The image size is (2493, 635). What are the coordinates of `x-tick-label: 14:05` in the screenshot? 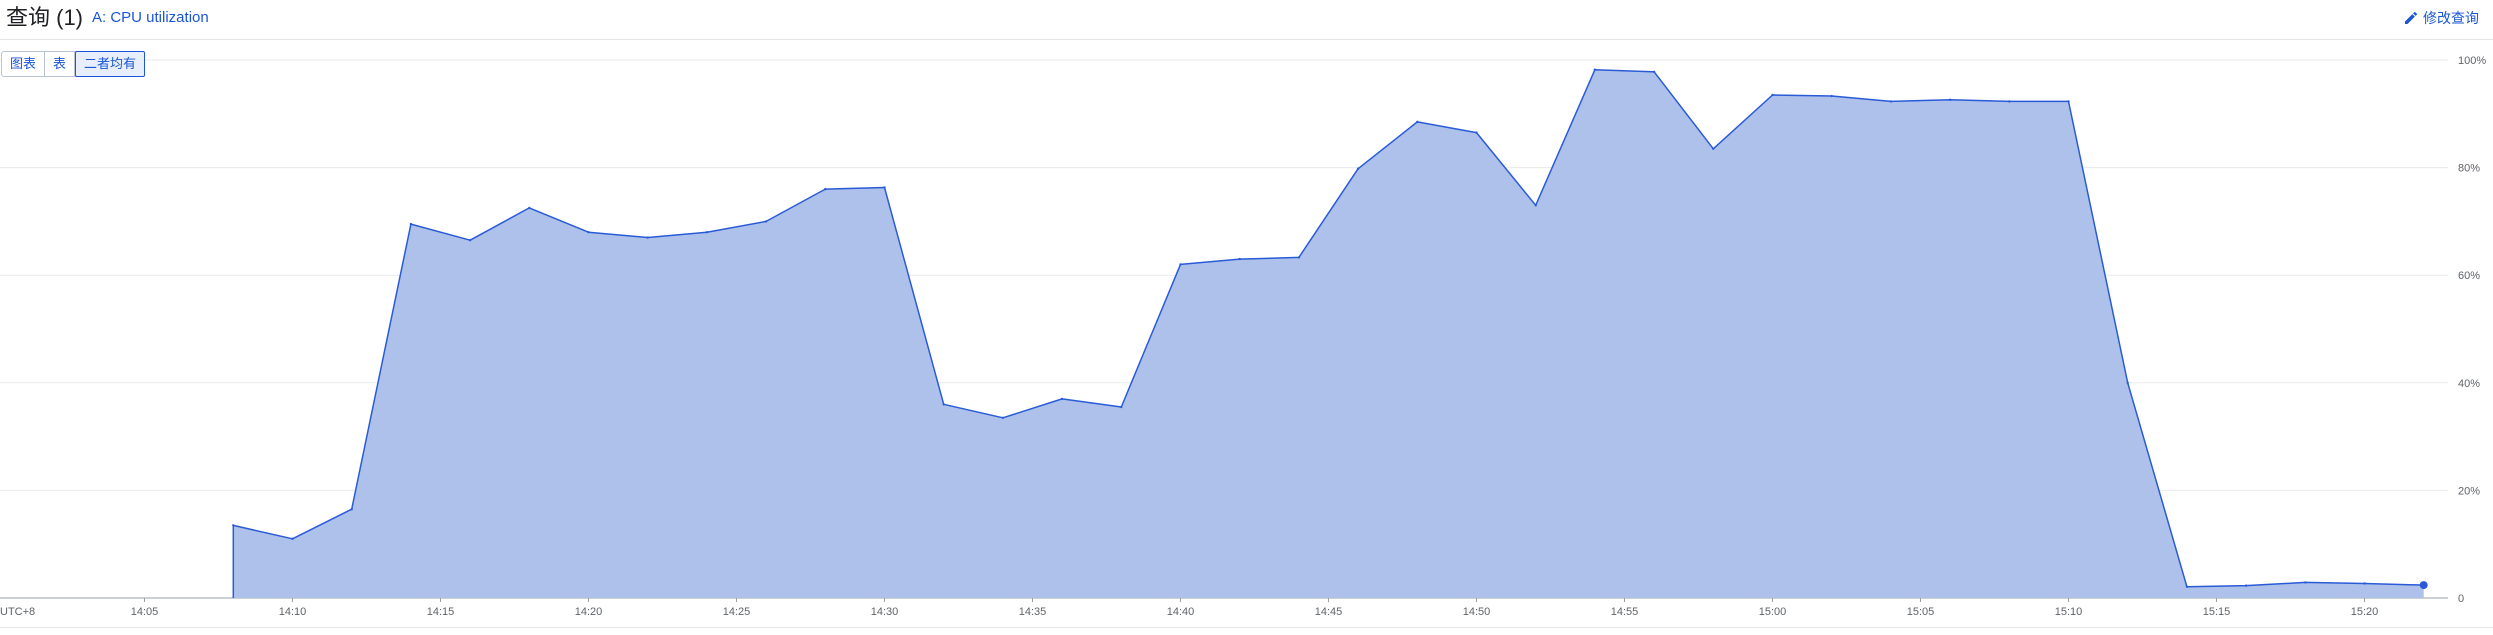 It's located at (145, 612).